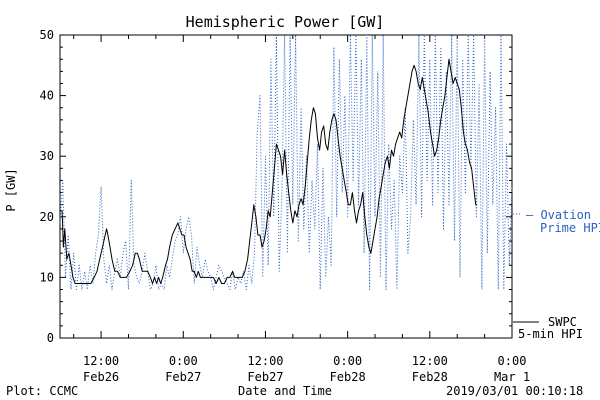  I want to click on swpc-legend-label: SWPC, so click(562, 322).